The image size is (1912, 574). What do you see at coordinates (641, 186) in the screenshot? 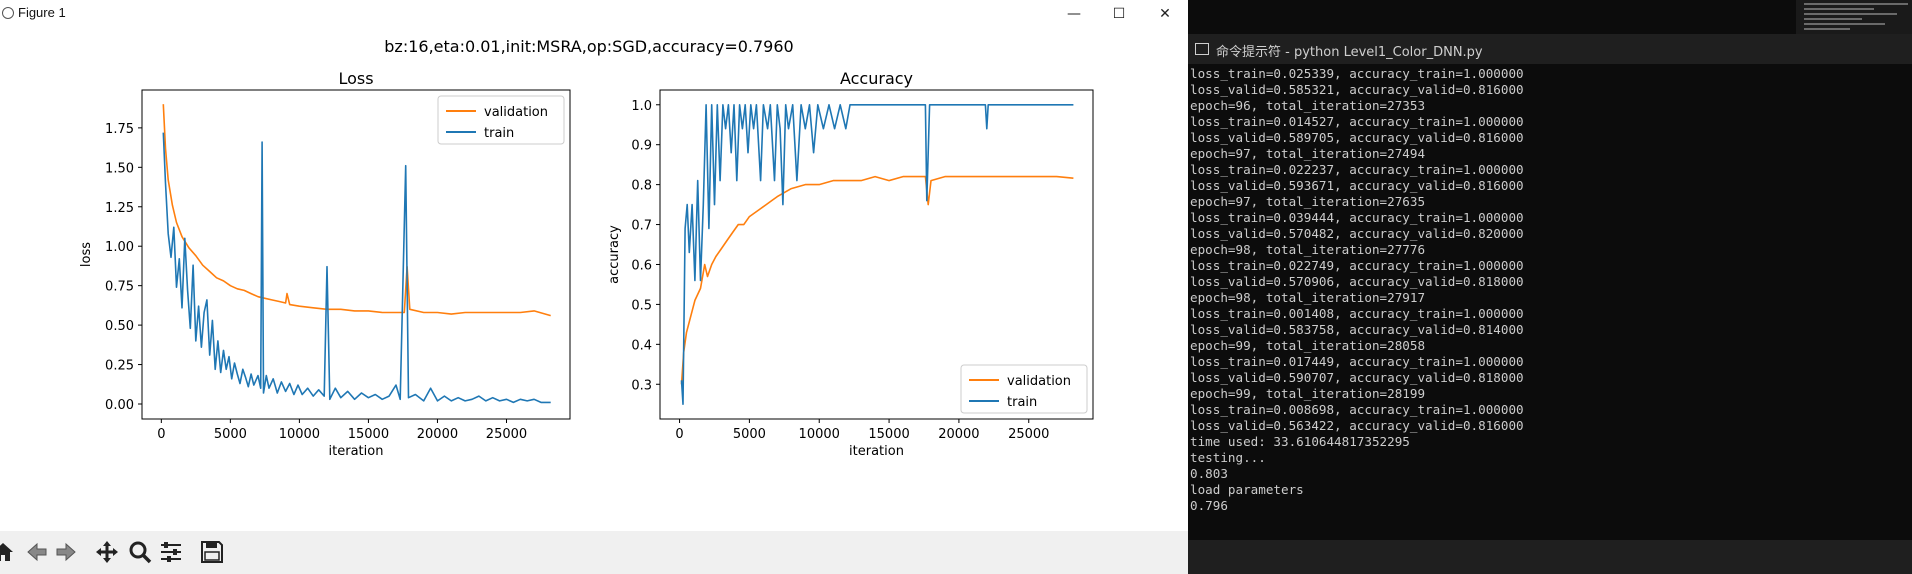
I see `y-tick-label: 0.8` at bounding box center [641, 186].